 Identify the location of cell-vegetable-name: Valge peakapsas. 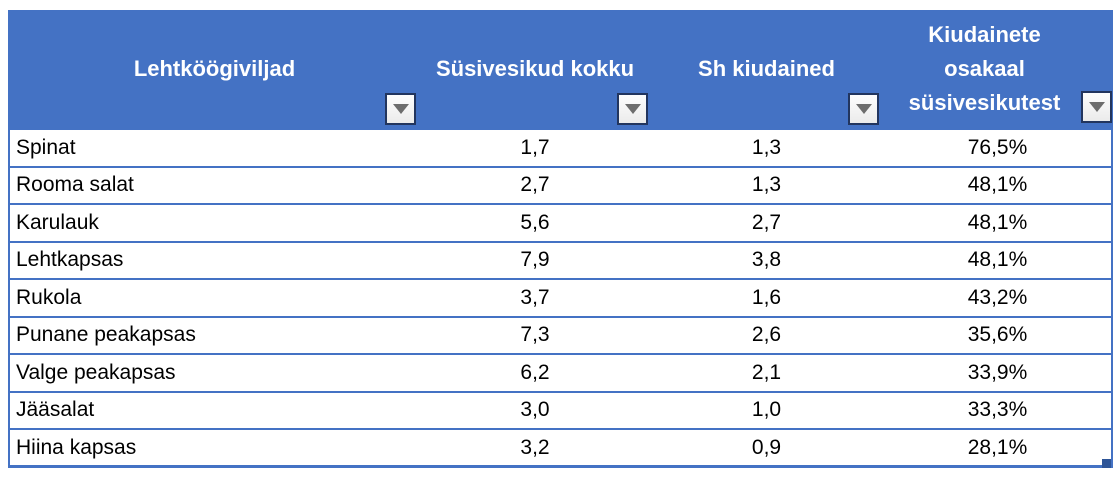
(96, 372).